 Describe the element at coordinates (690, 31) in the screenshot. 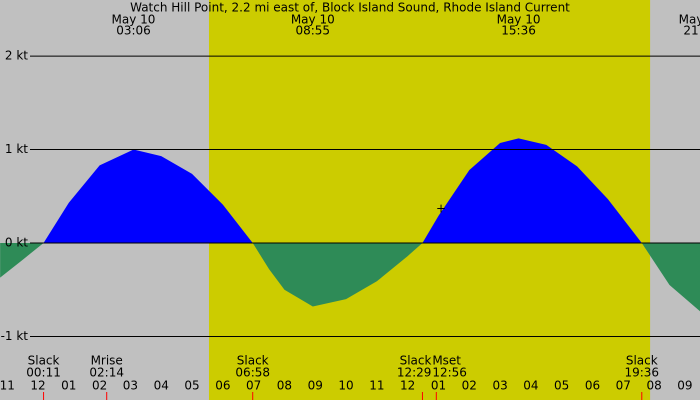

I see `header-time: 21` at that location.